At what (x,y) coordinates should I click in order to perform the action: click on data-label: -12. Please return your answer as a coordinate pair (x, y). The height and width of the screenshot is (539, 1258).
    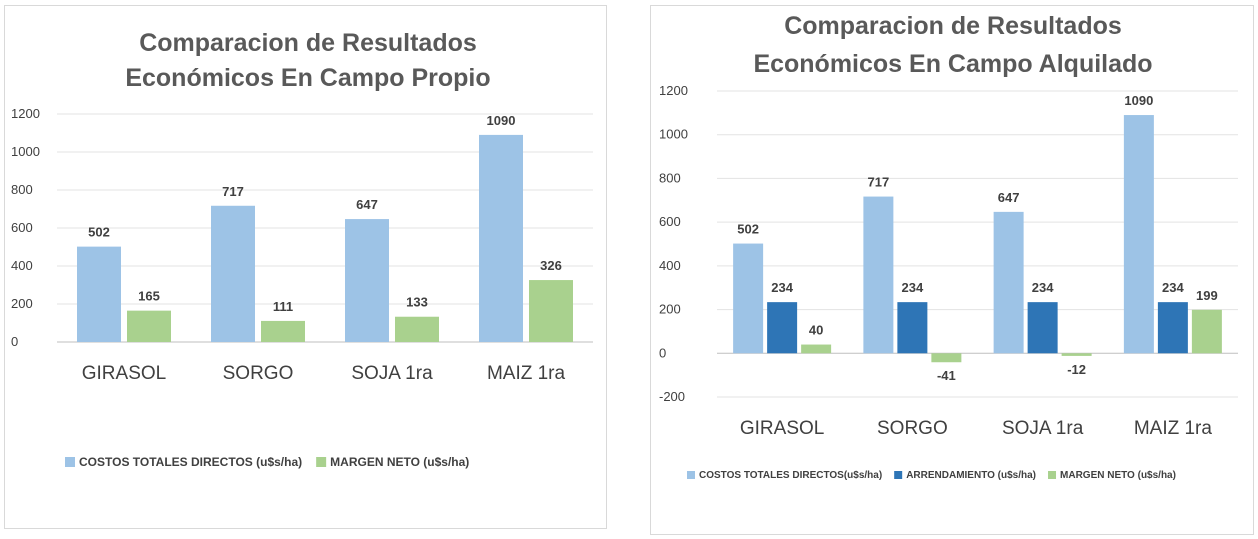
    Looking at the image, I should click on (1076, 369).